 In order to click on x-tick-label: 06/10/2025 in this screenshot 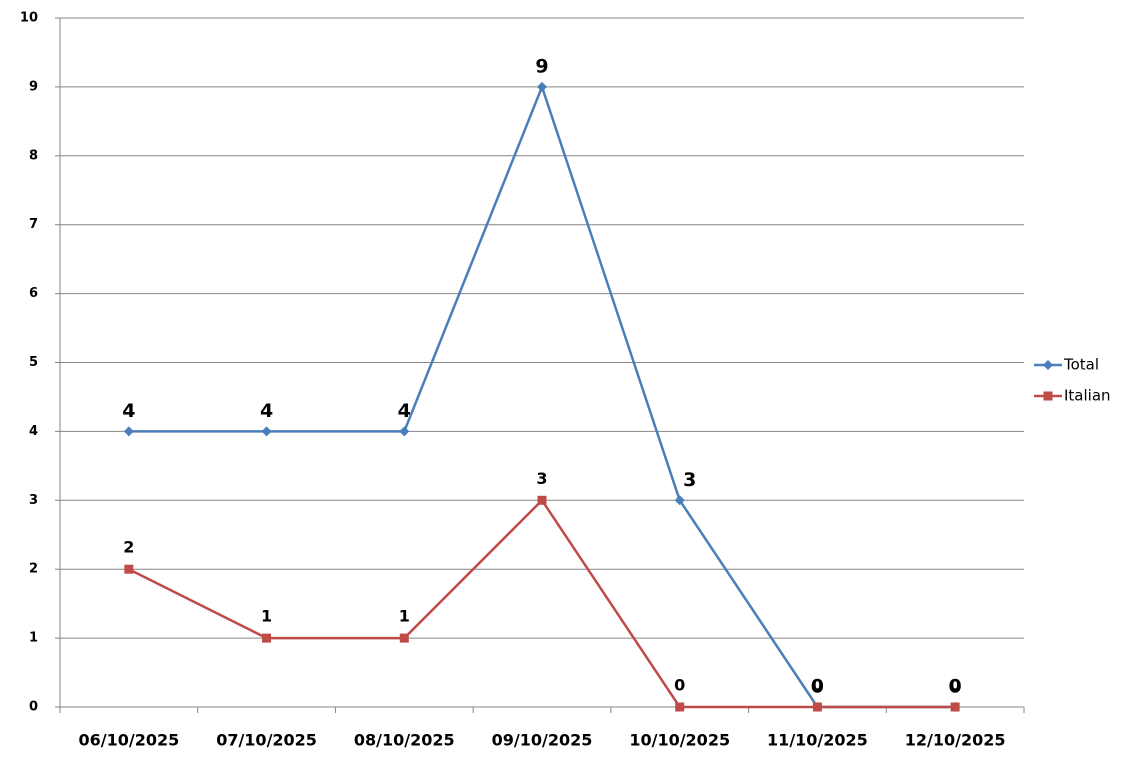, I will do `click(128, 740)`.